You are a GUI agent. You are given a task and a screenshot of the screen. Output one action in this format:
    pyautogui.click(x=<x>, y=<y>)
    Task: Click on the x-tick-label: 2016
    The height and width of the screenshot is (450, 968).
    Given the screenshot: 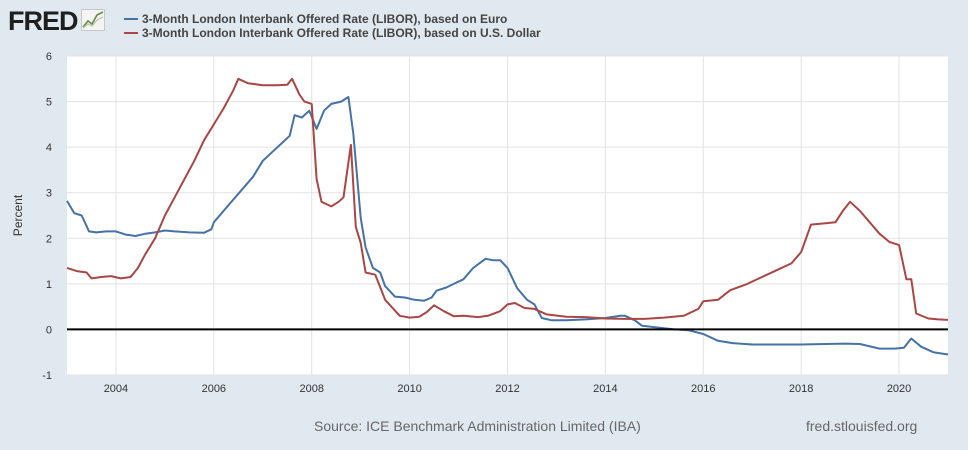 What is the action you would take?
    pyautogui.click(x=703, y=389)
    